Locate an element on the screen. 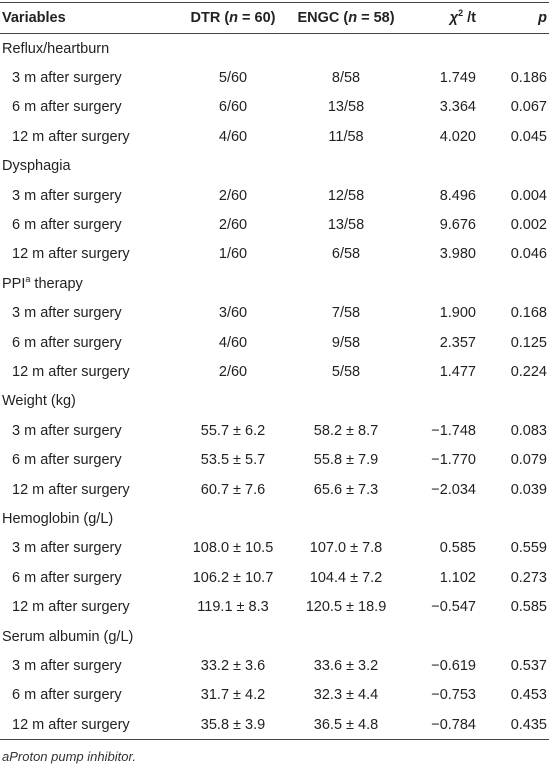 The width and height of the screenshot is (549, 780). cell: 13/58 is located at coordinates (346, 107).